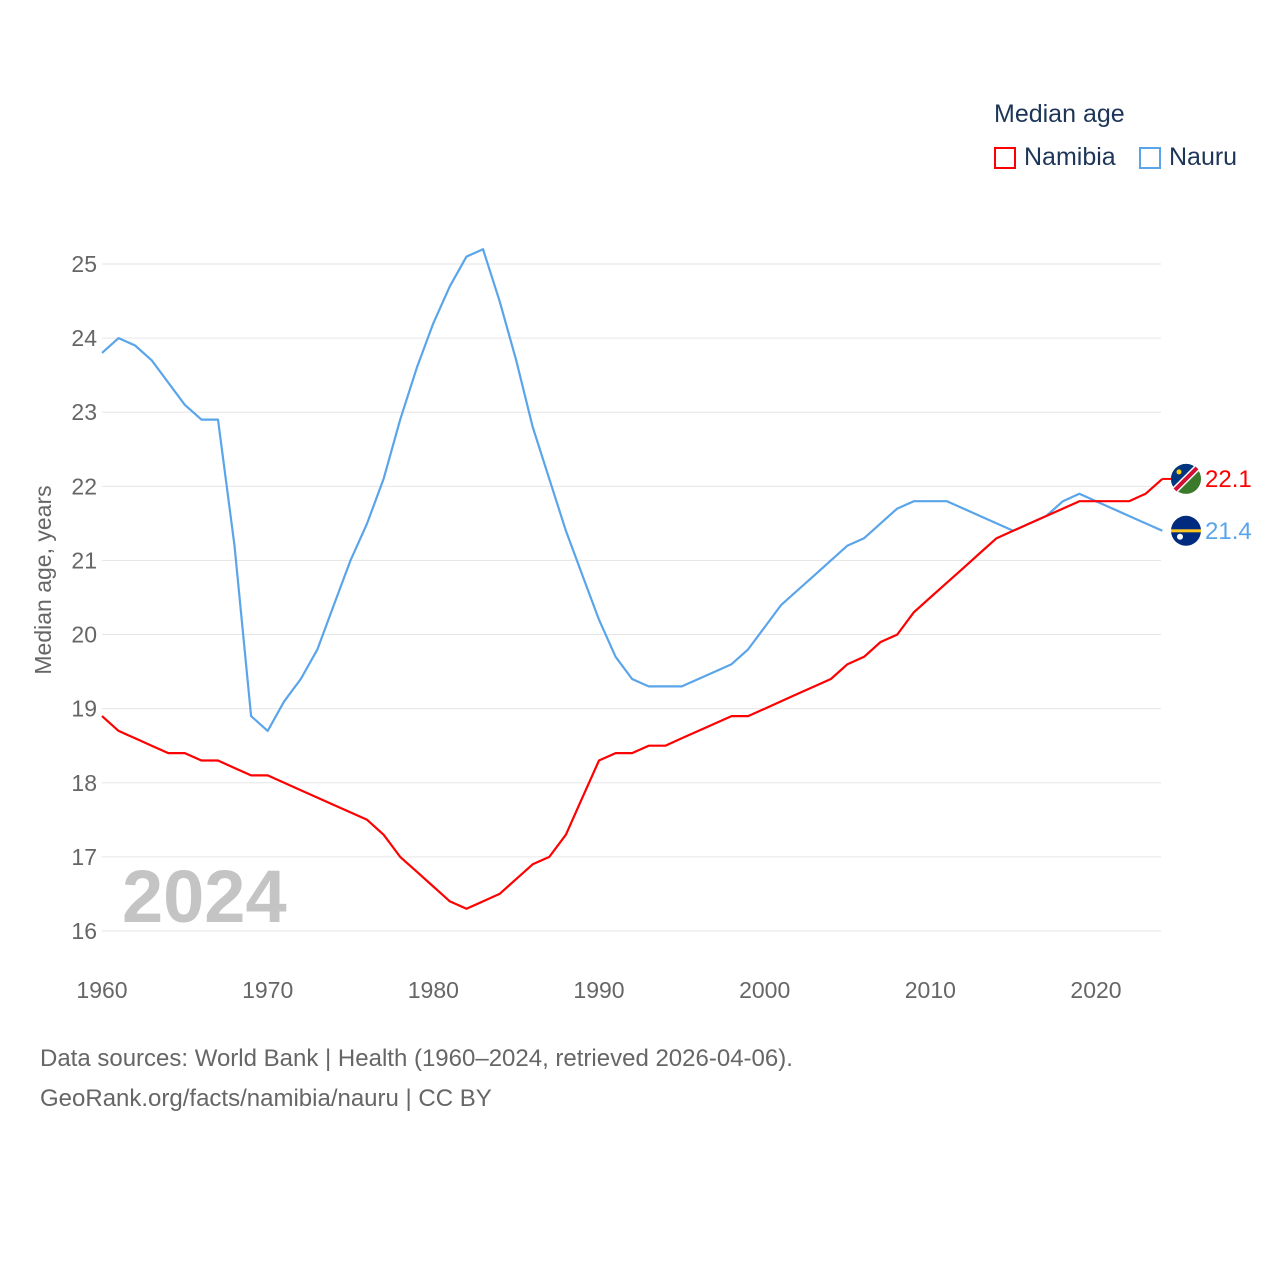 This screenshot has height=1280, width=1280. What do you see at coordinates (598, 990) in the screenshot?
I see `x-tick-label: 1990` at bounding box center [598, 990].